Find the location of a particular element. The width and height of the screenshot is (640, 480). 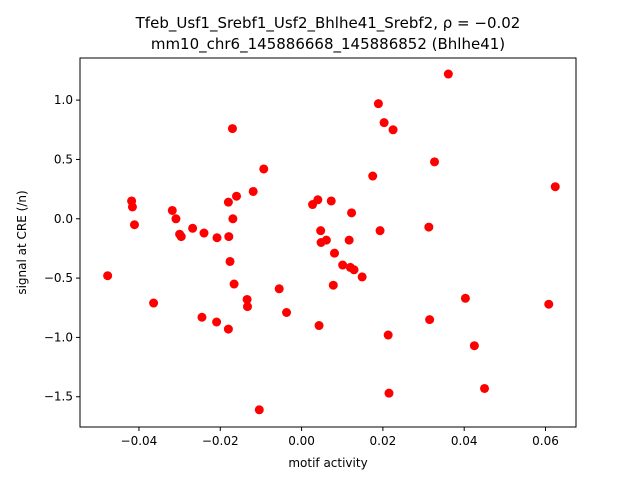

x-tick-label: −0.04 is located at coordinates (139, 441).